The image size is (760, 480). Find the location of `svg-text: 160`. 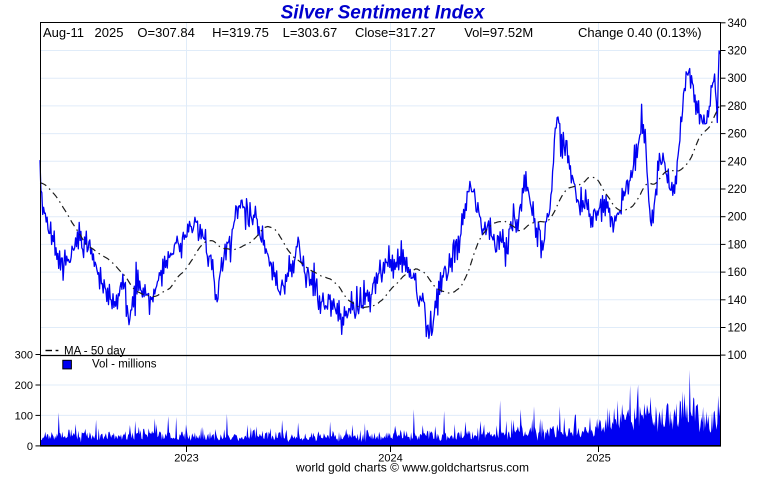

svg-text: 160 is located at coordinates (737, 273).